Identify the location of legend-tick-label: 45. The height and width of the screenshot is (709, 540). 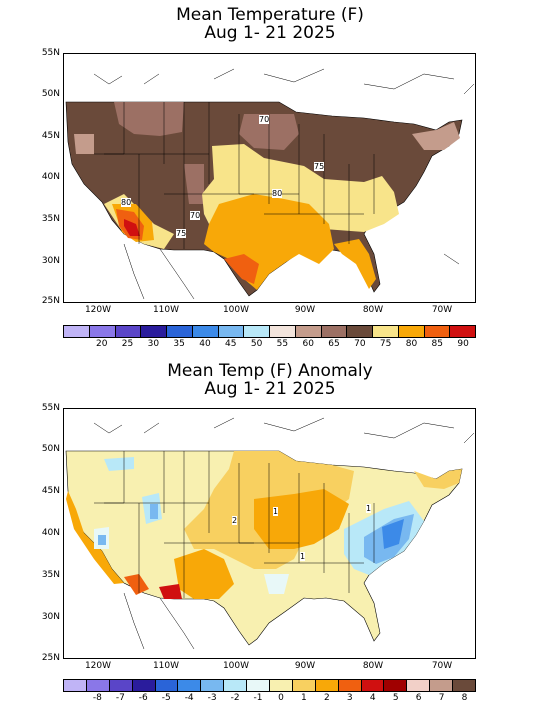
(231, 344).